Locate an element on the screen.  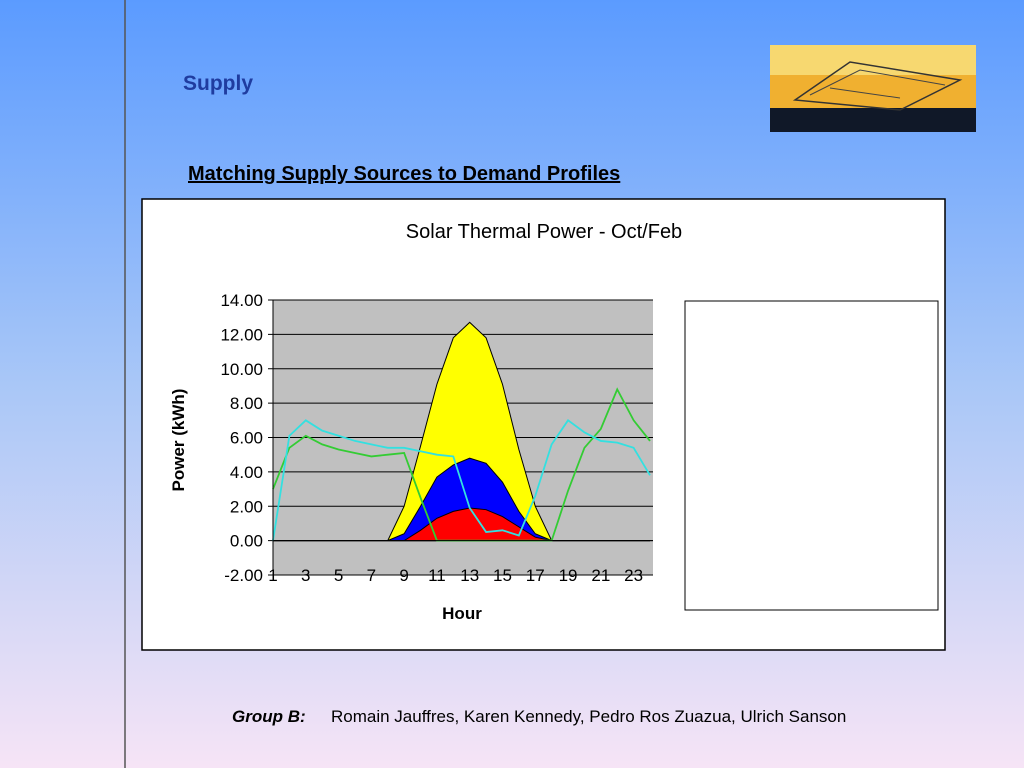
y-tick-label: 6.00 is located at coordinates (246, 438).